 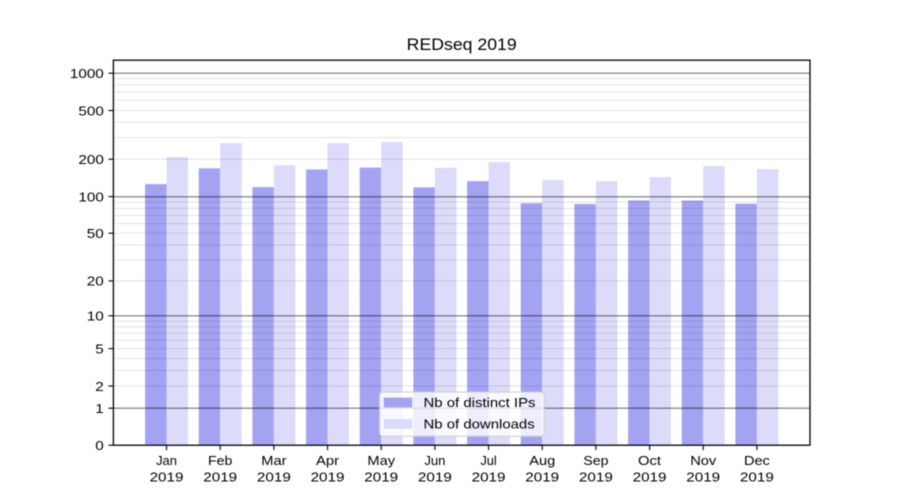 What do you see at coordinates (595, 460) in the screenshot?
I see `svg-text: Sep` at bounding box center [595, 460].